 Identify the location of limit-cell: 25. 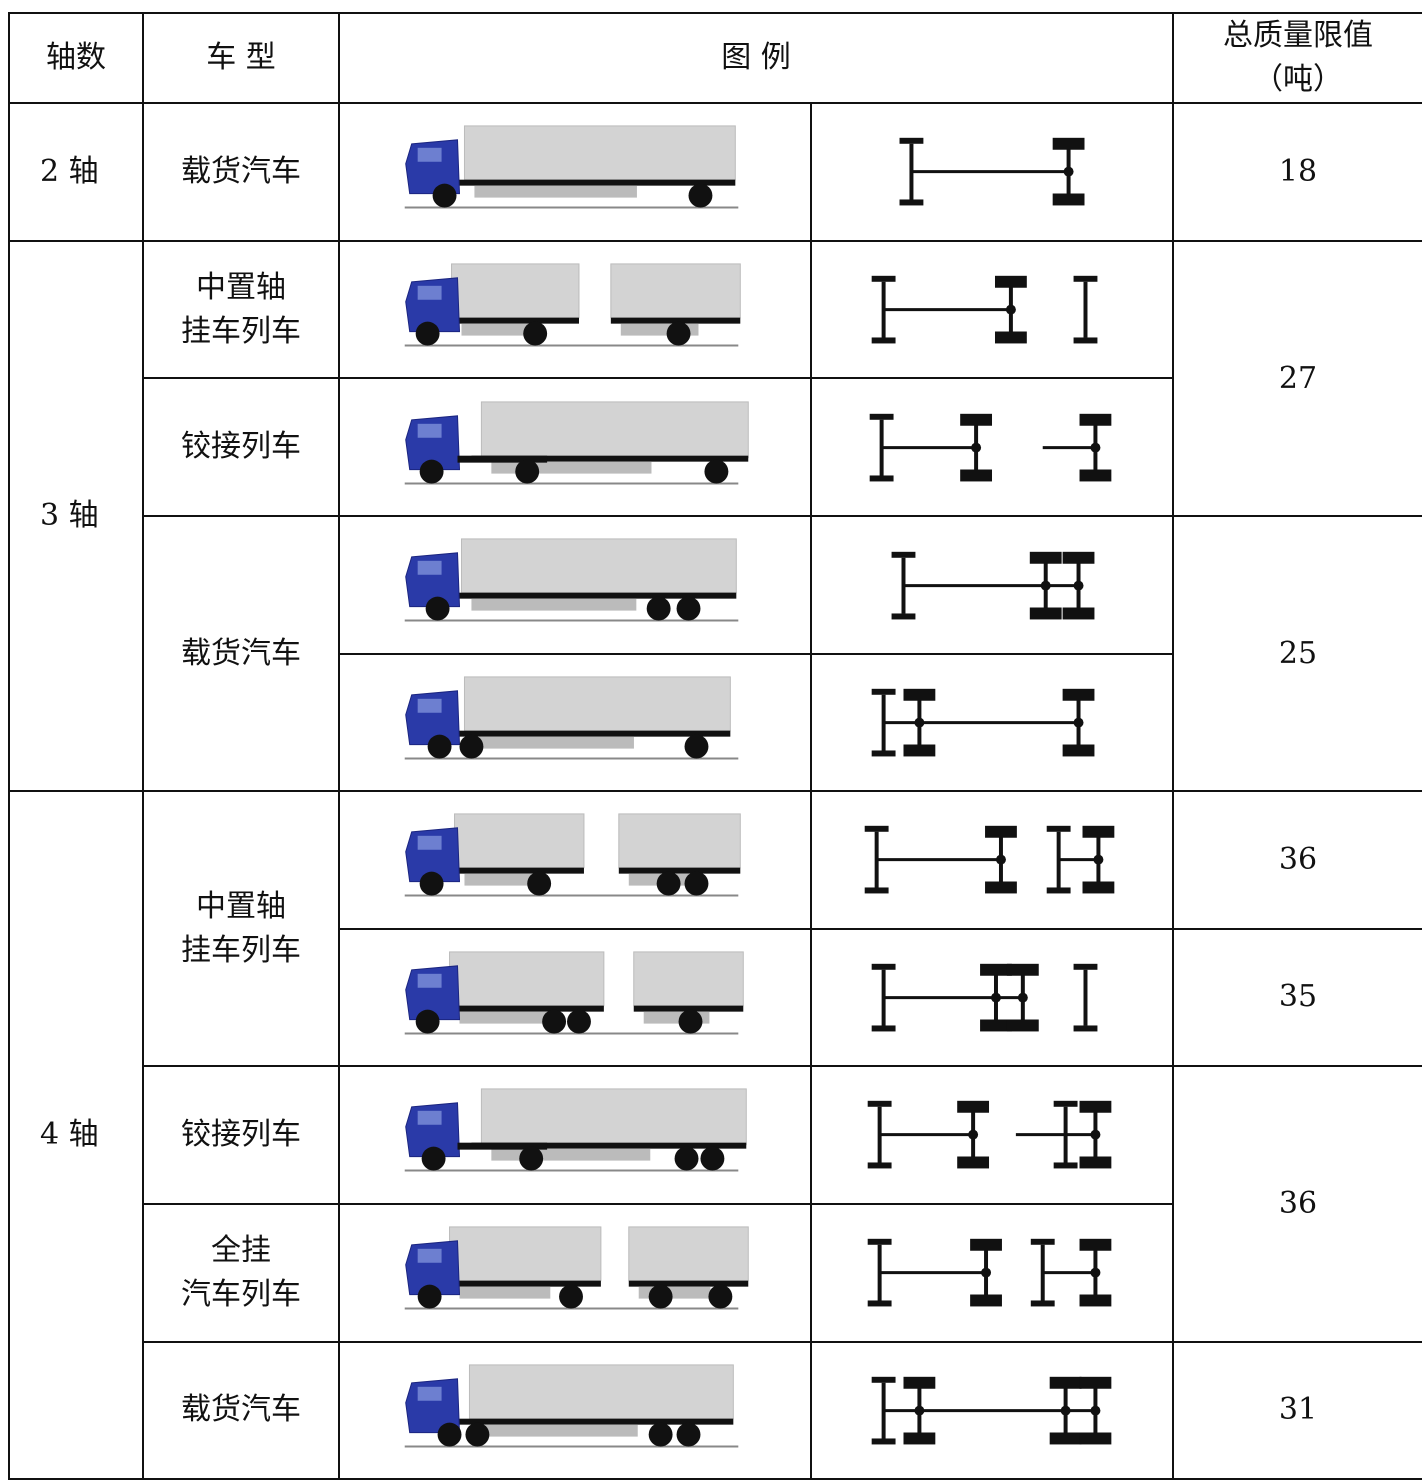
(1297, 654).